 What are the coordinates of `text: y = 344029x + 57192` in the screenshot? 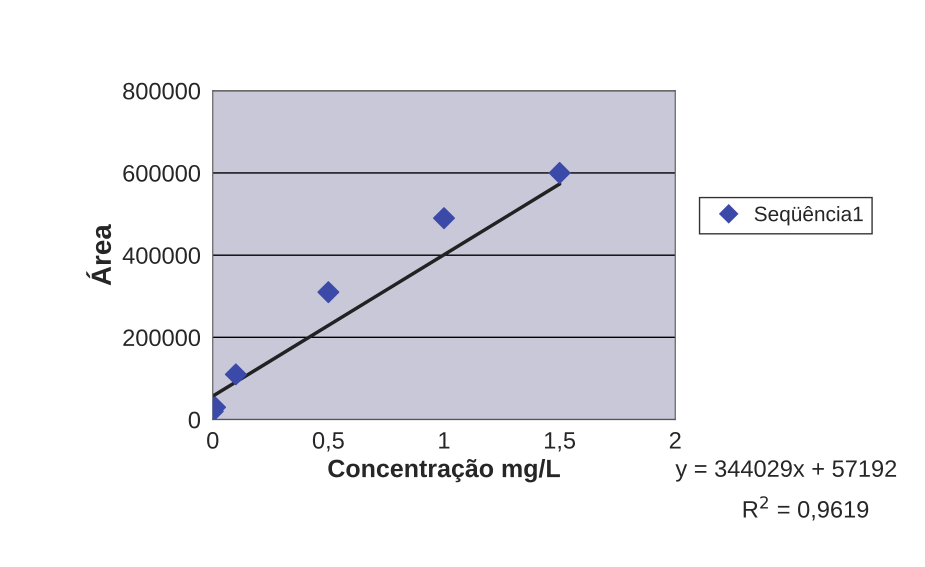 It's located at (785, 471).